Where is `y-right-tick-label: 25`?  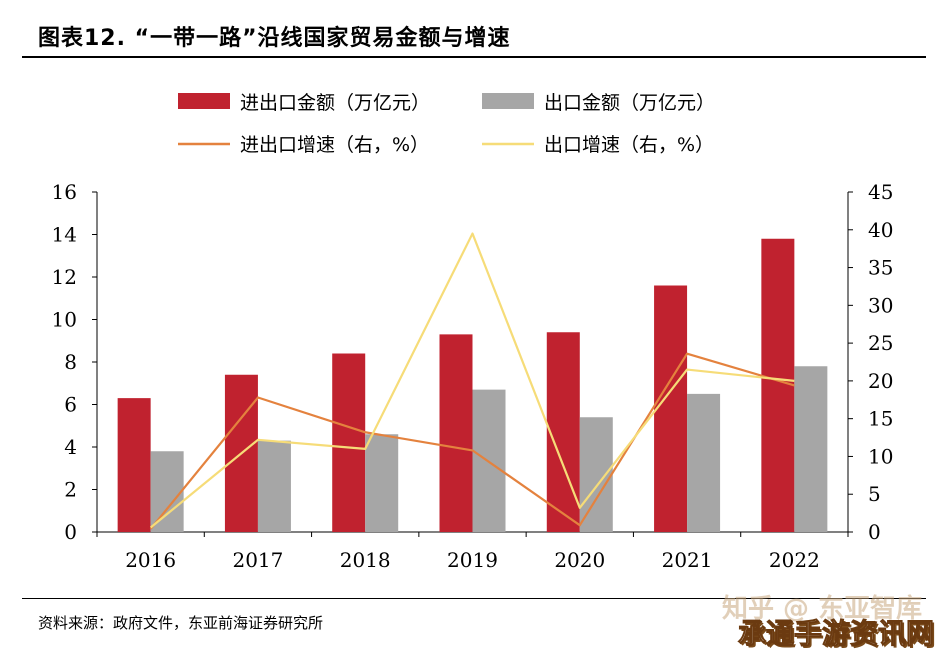
y-right-tick-label: 25 is located at coordinates (880, 343).